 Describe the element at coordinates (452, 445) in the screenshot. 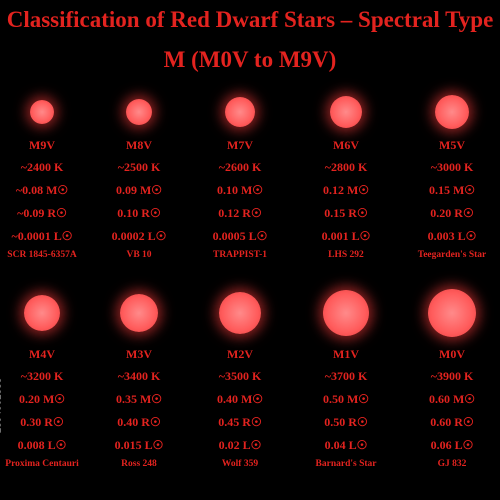

I see `luminosity: 0.06 L☉` at that location.